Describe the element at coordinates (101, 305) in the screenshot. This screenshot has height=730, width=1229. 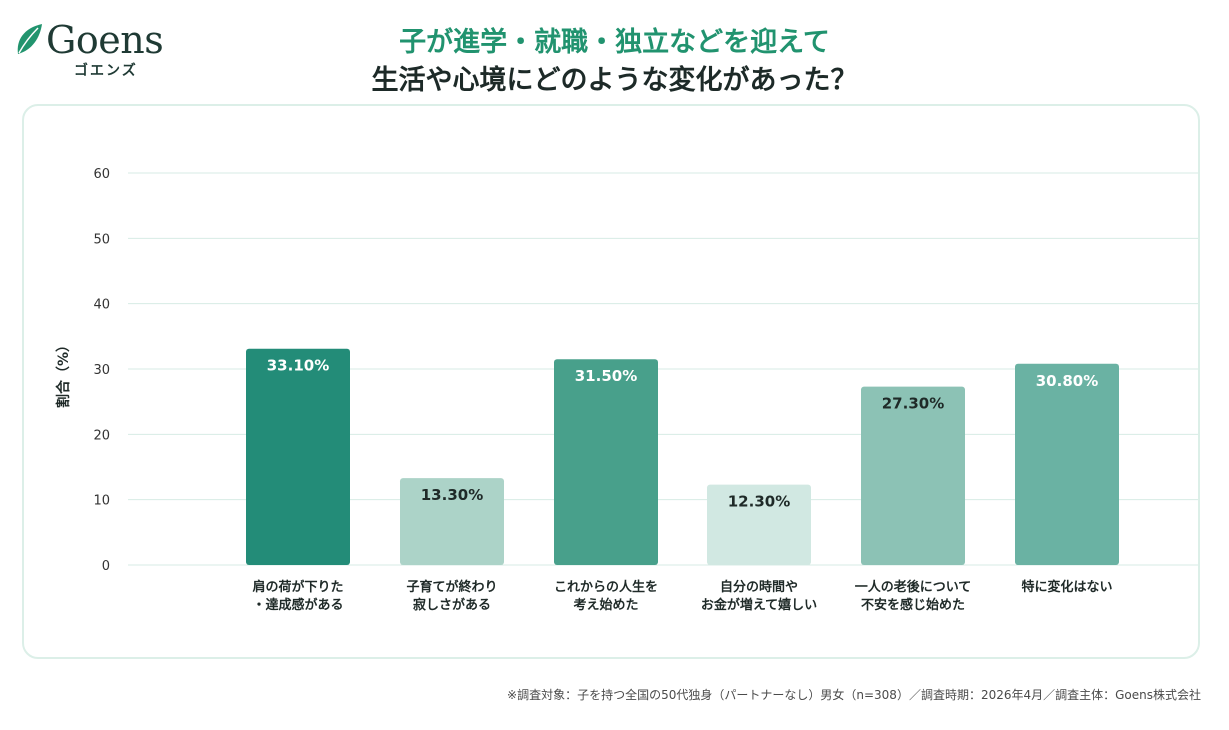
I see `y-tick-label: 40` at that location.